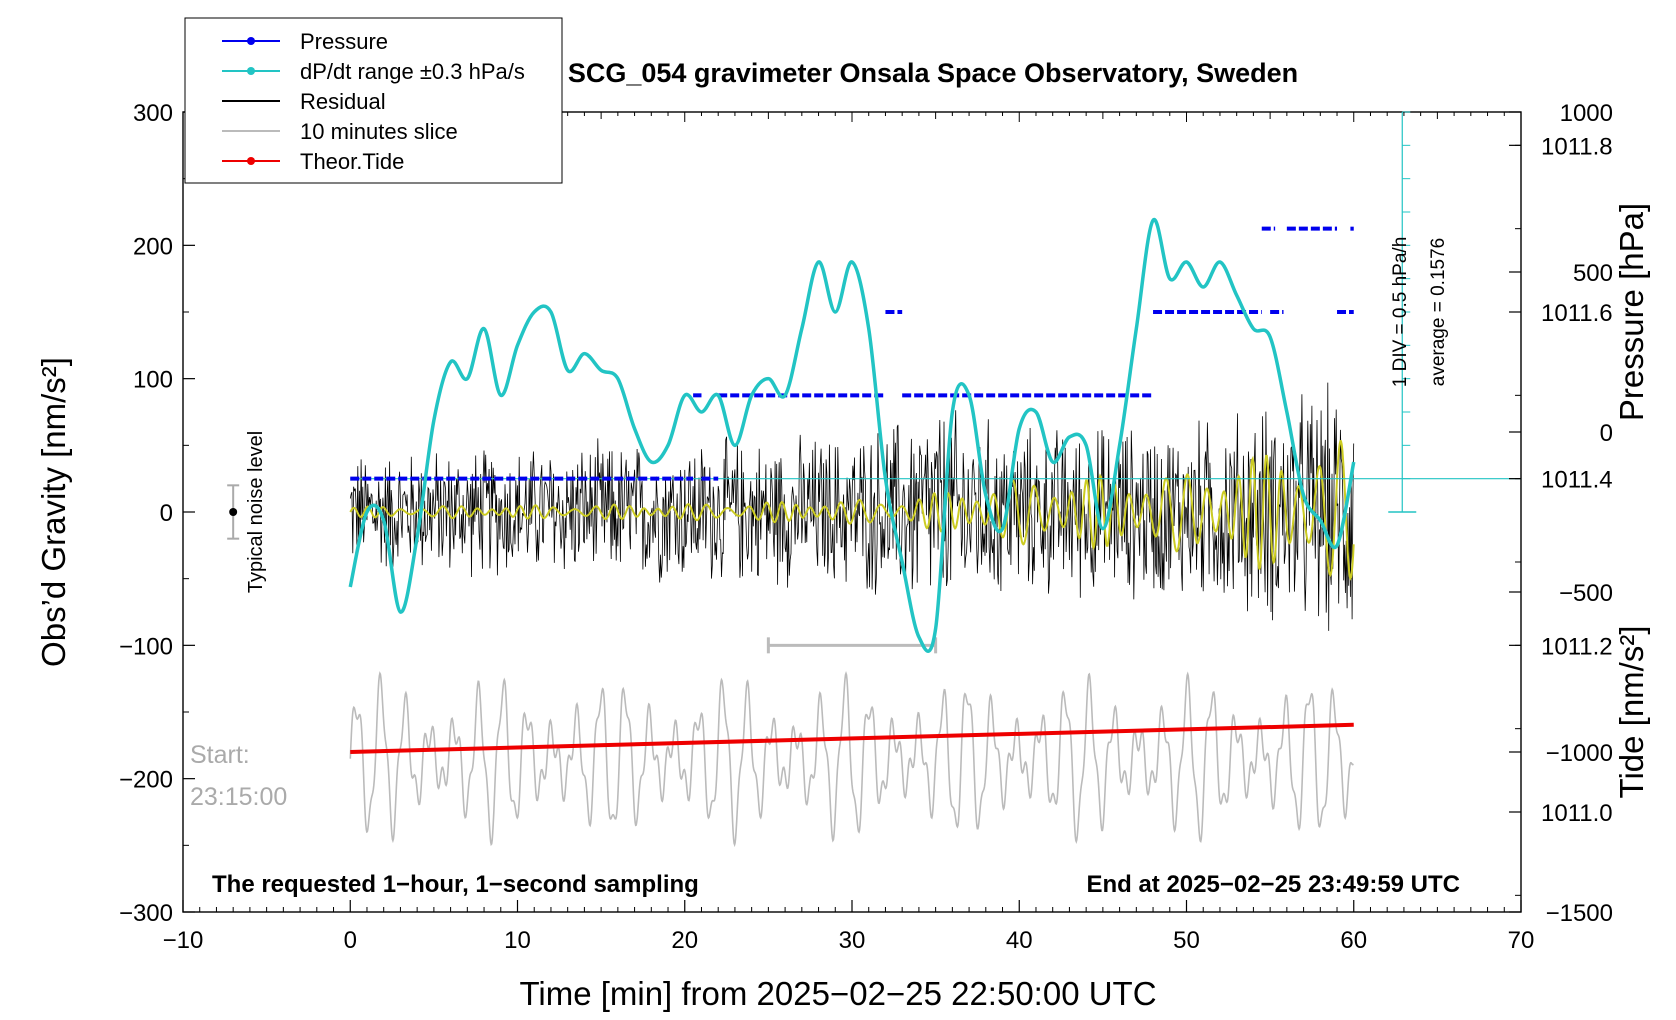 The width and height of the screenshot is (1676, 1020). What do you see at coordinates (343, 101) in the screenshot?
I see `legend-label: Residual` at bounding box center [343, 101].